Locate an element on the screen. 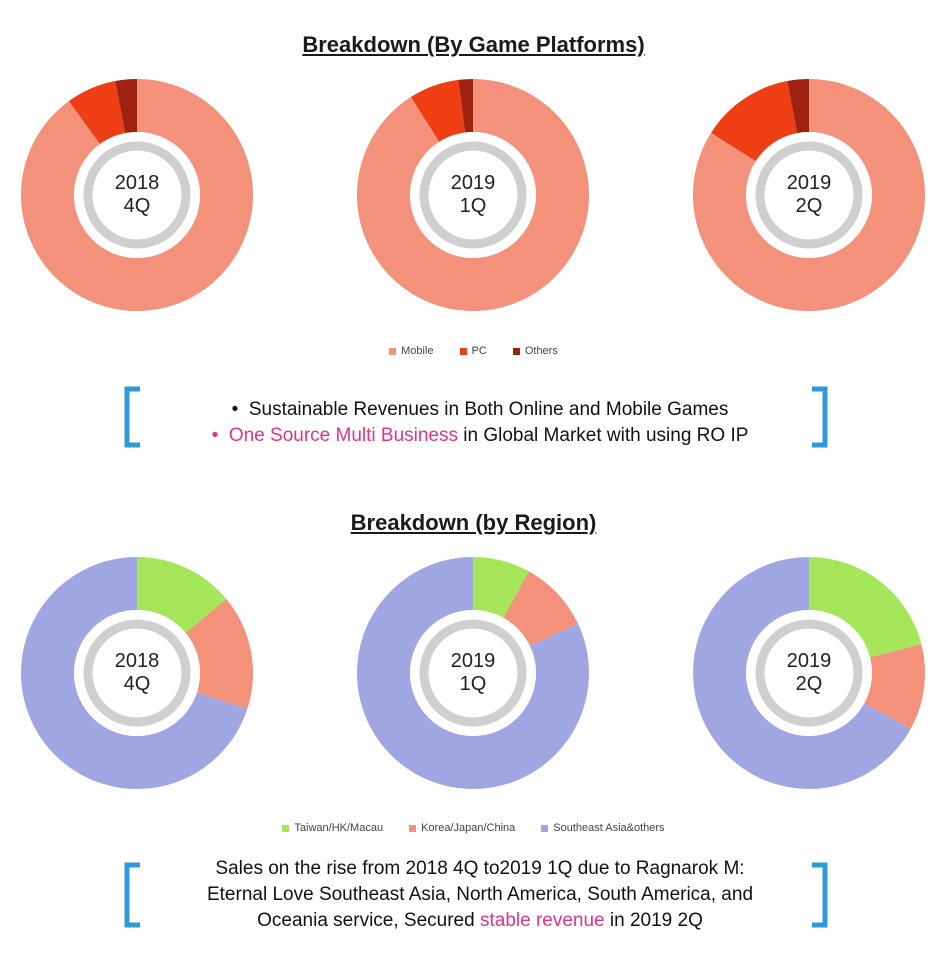 This screenshot has width=947, height=960. legend-item-others: Others is located at coordinates (535, 351).